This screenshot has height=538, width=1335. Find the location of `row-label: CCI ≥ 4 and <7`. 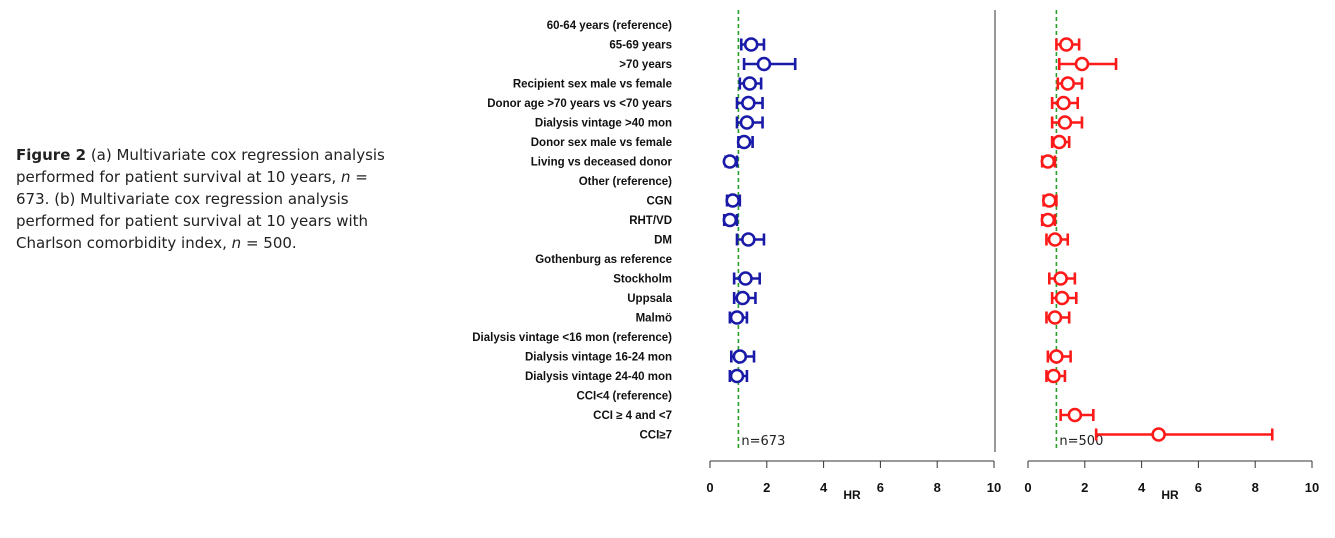

row-label: CCI ≥ 4 and <7 is located at coordinates (632, 416).